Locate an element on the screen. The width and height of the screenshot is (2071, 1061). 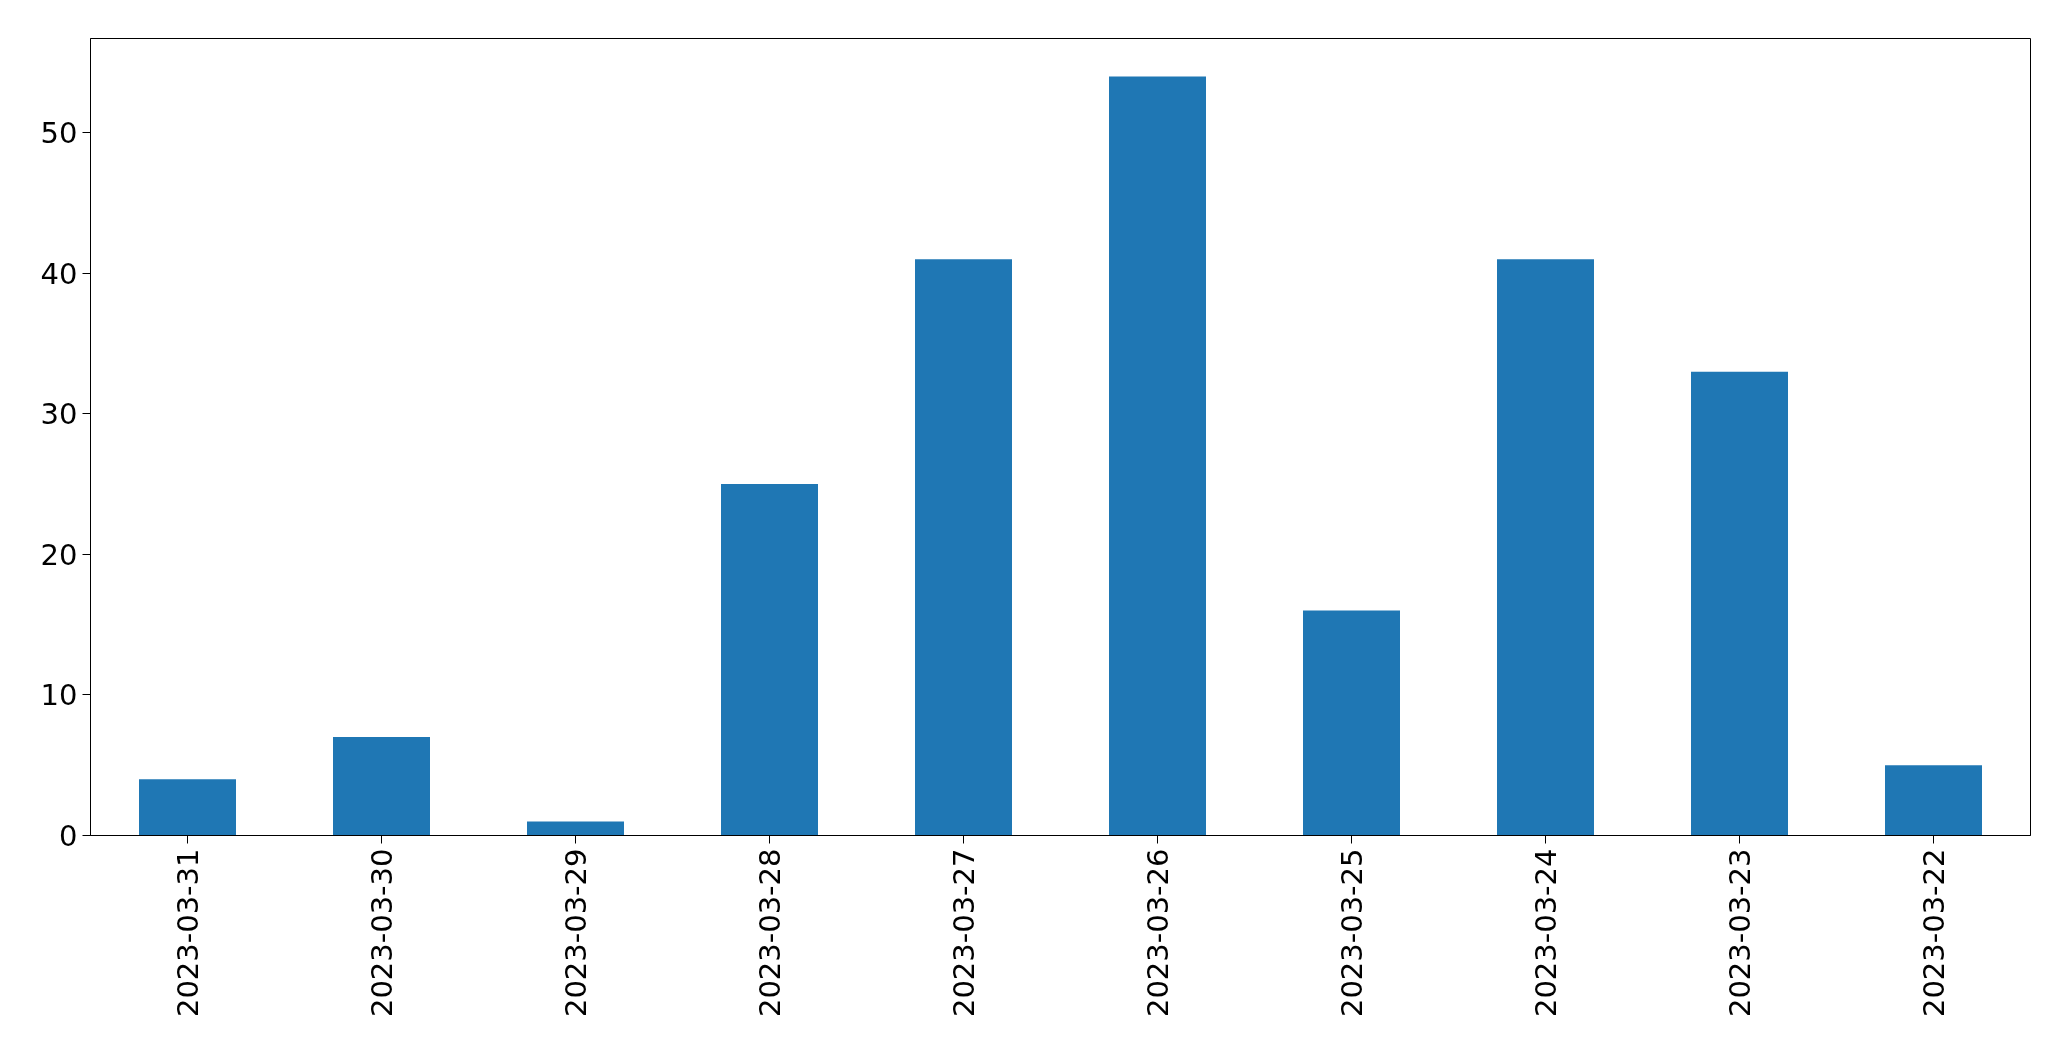
x-tick-label: 2023-03-31 is located at coordinates (188, 933).